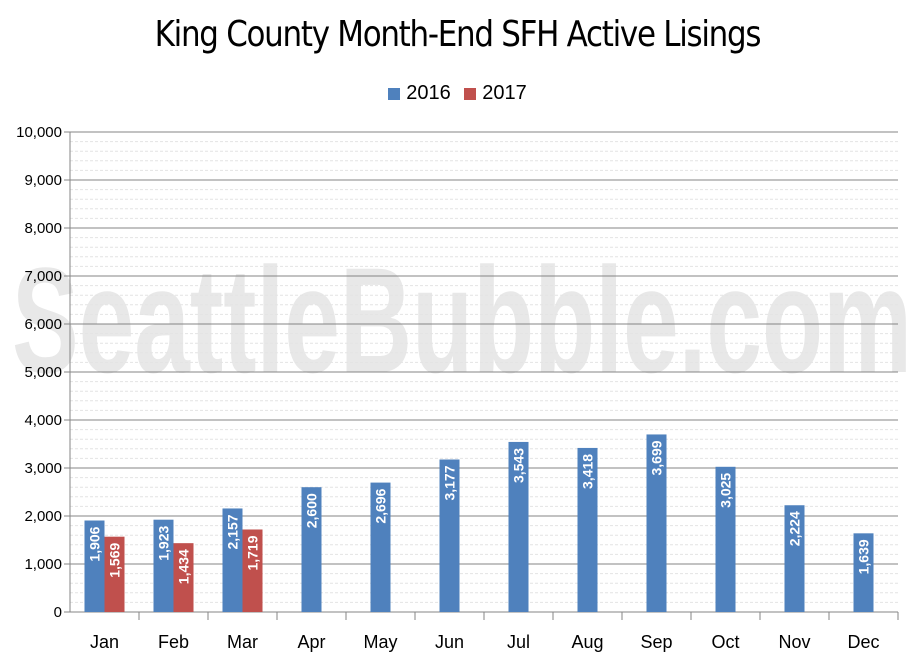  Describe the element at coordinates (457, 94) in the screenshot. I see `legend: 2016 2017` at that location.